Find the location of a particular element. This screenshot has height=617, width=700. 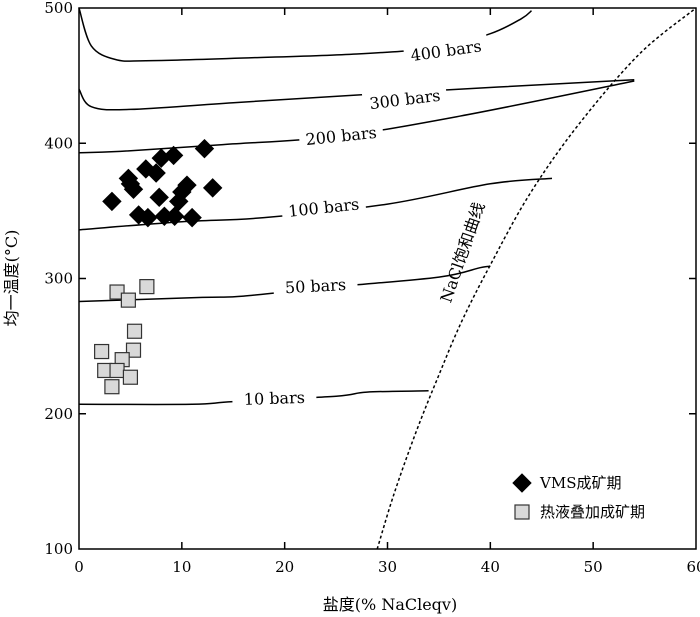

y-tick-label-100: 100 is located at coordinates (58, 549).